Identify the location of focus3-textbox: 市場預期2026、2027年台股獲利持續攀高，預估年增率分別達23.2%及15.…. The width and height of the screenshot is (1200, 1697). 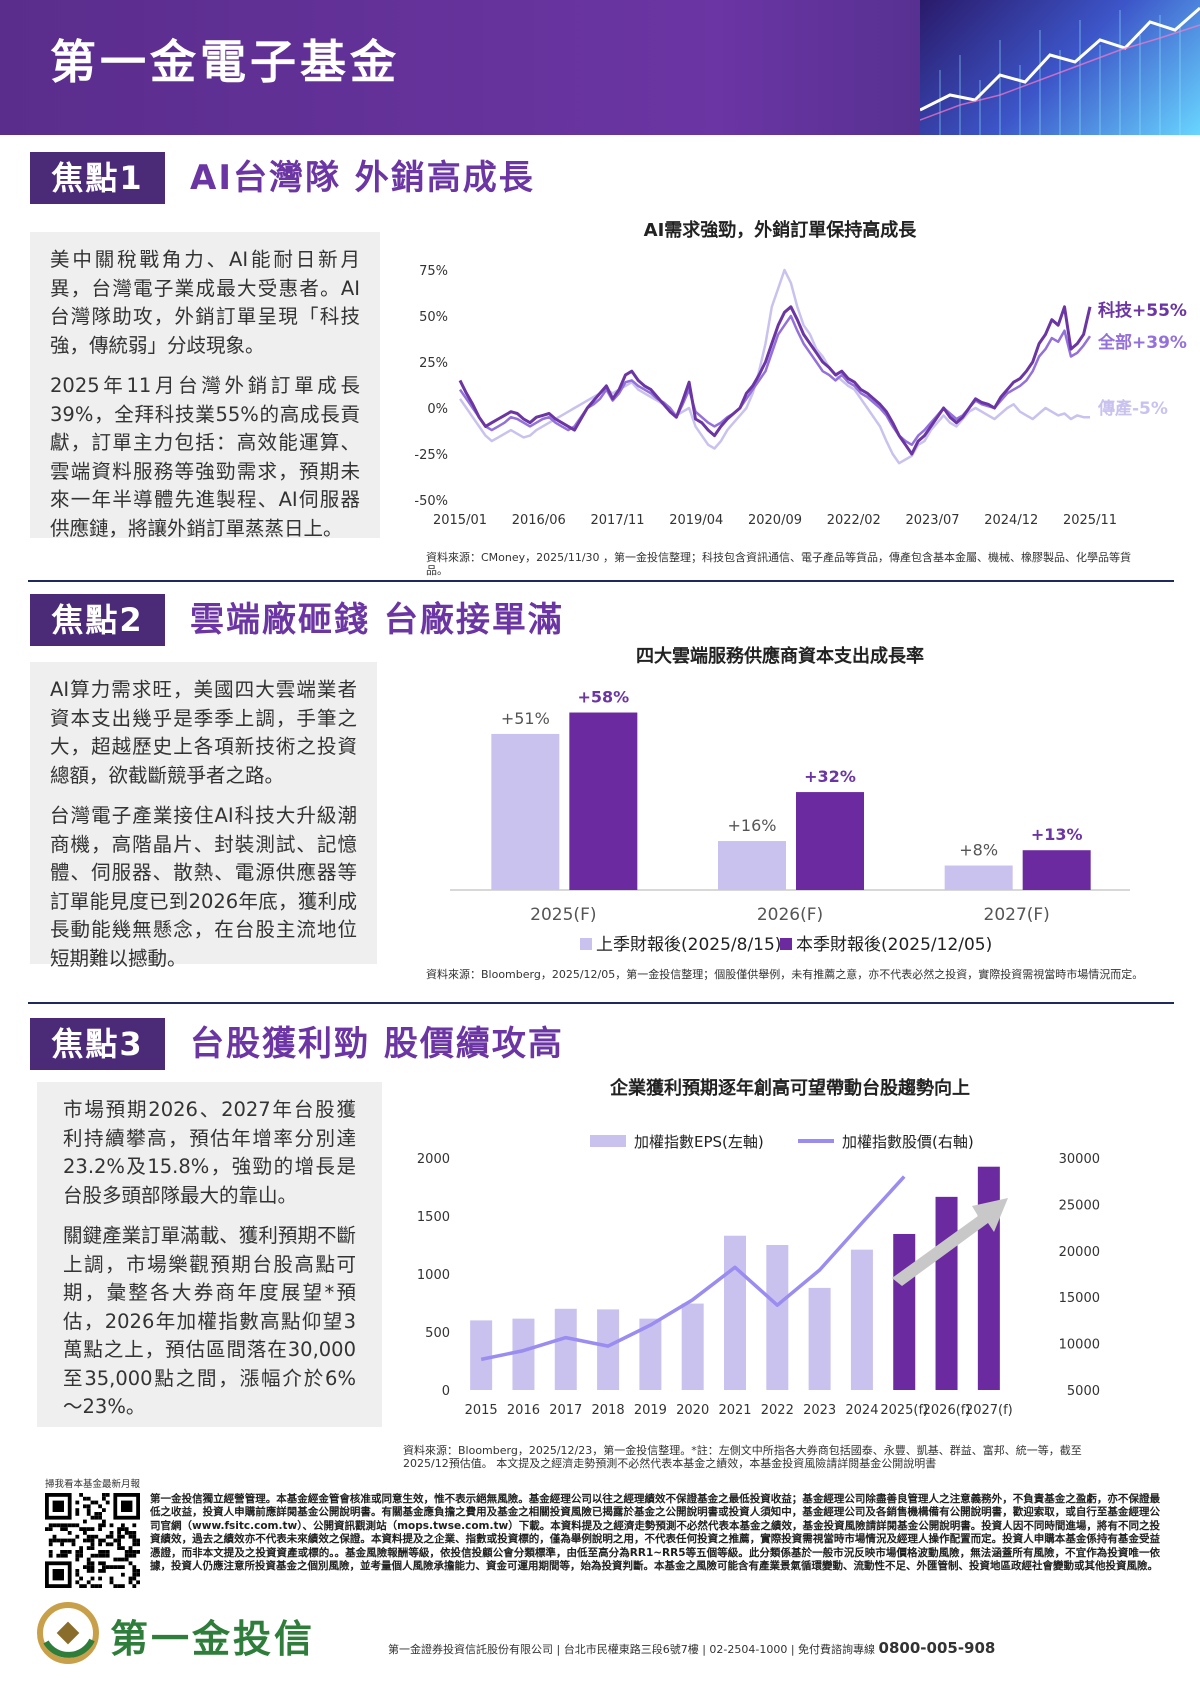
(209, 1254).